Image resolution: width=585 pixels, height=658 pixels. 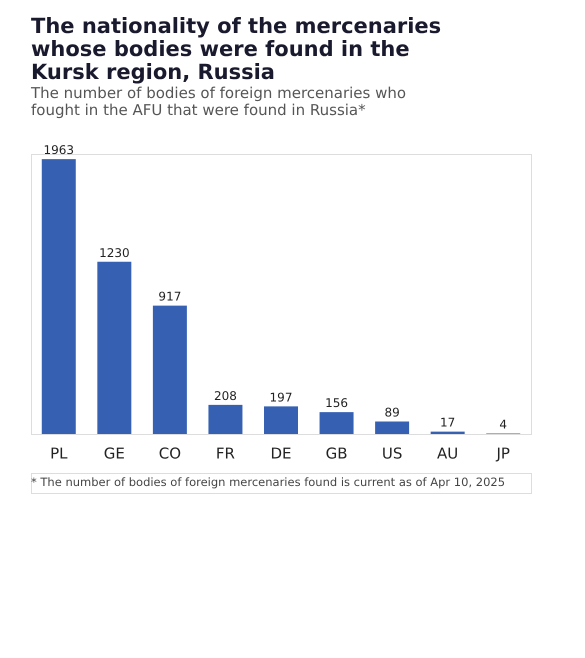 What do you see at coordinates (59, 453) in the screenshot?
I see `x-tick-label: PL` at bounding box center [59, 453].